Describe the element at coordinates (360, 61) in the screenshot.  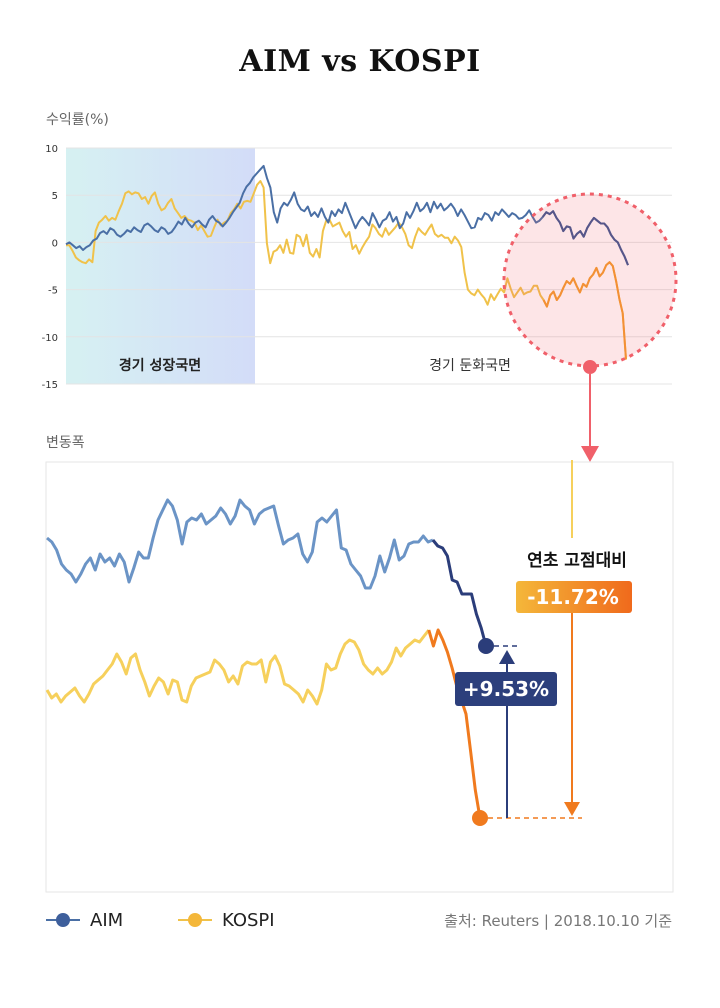
I see `chart-title: AIM vs KOSPI` at that location.